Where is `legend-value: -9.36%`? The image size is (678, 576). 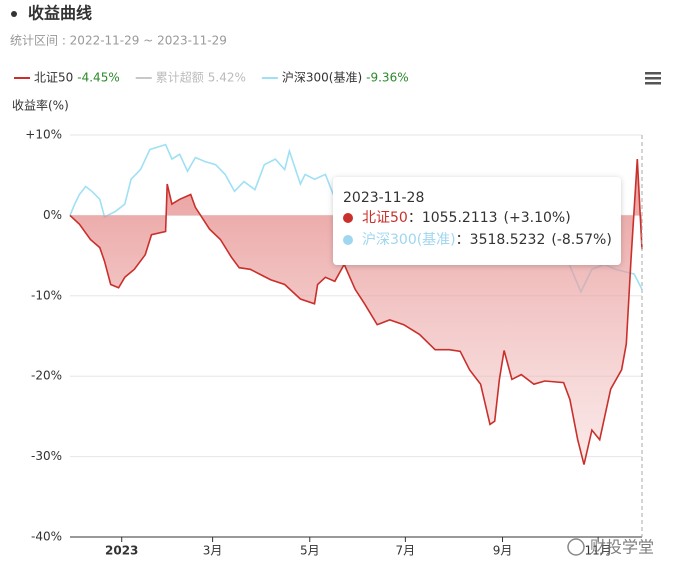
legend-value: -9.36% is located at coordinates (387, 78).